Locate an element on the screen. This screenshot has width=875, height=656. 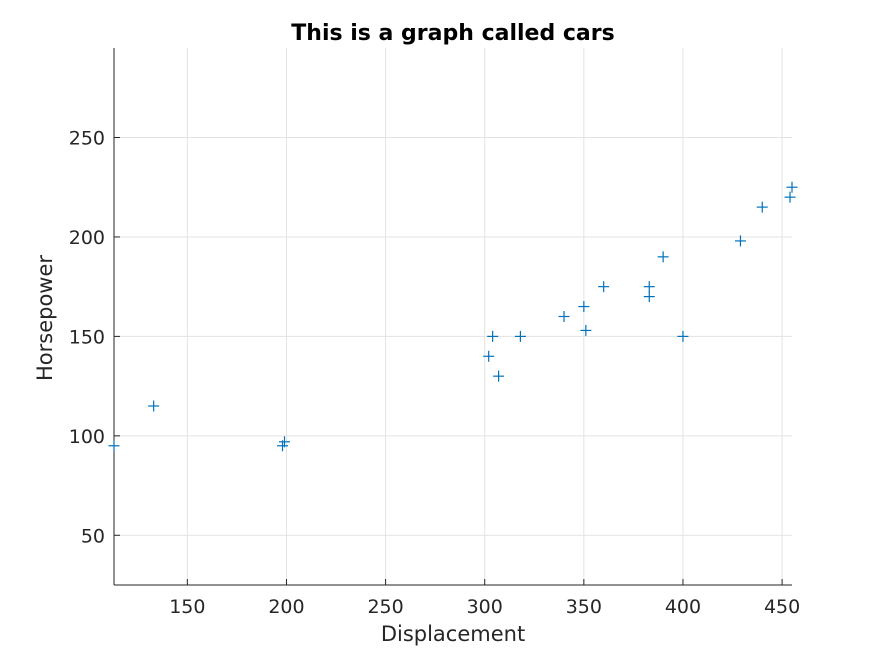
x-tick-label: 400 is located at coordinates (683, 607).